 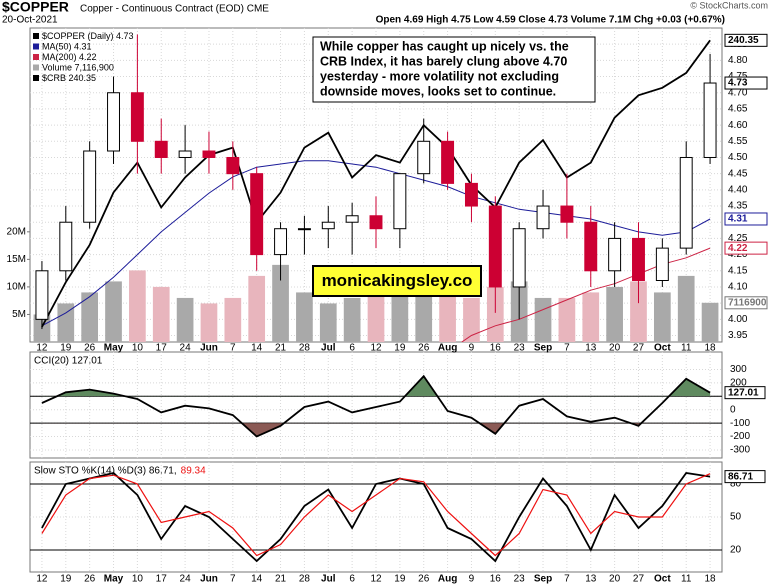 What do you see at coordinates (69, 78) in the screenshot?
I see `legend-label: $CRB 240.35` at bounding box center [69, 78].